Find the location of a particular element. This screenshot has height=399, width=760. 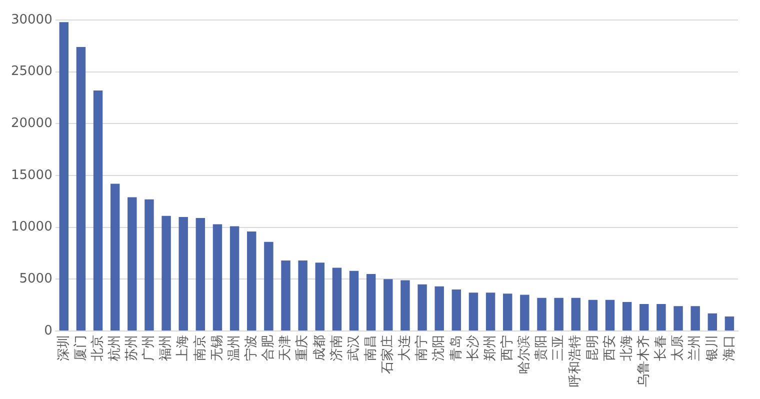

x-tick-label: 太原 is located at coordinates (678, 348).